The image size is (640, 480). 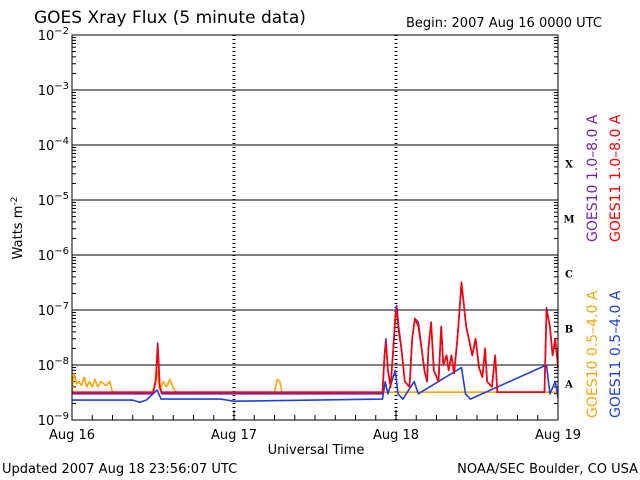 What do you see at coordinates (504, 23) in the screenshot?
I see `begin-time: Begin: 2007 Aug 16 0000 UTC` at bounding box center [504, 23].